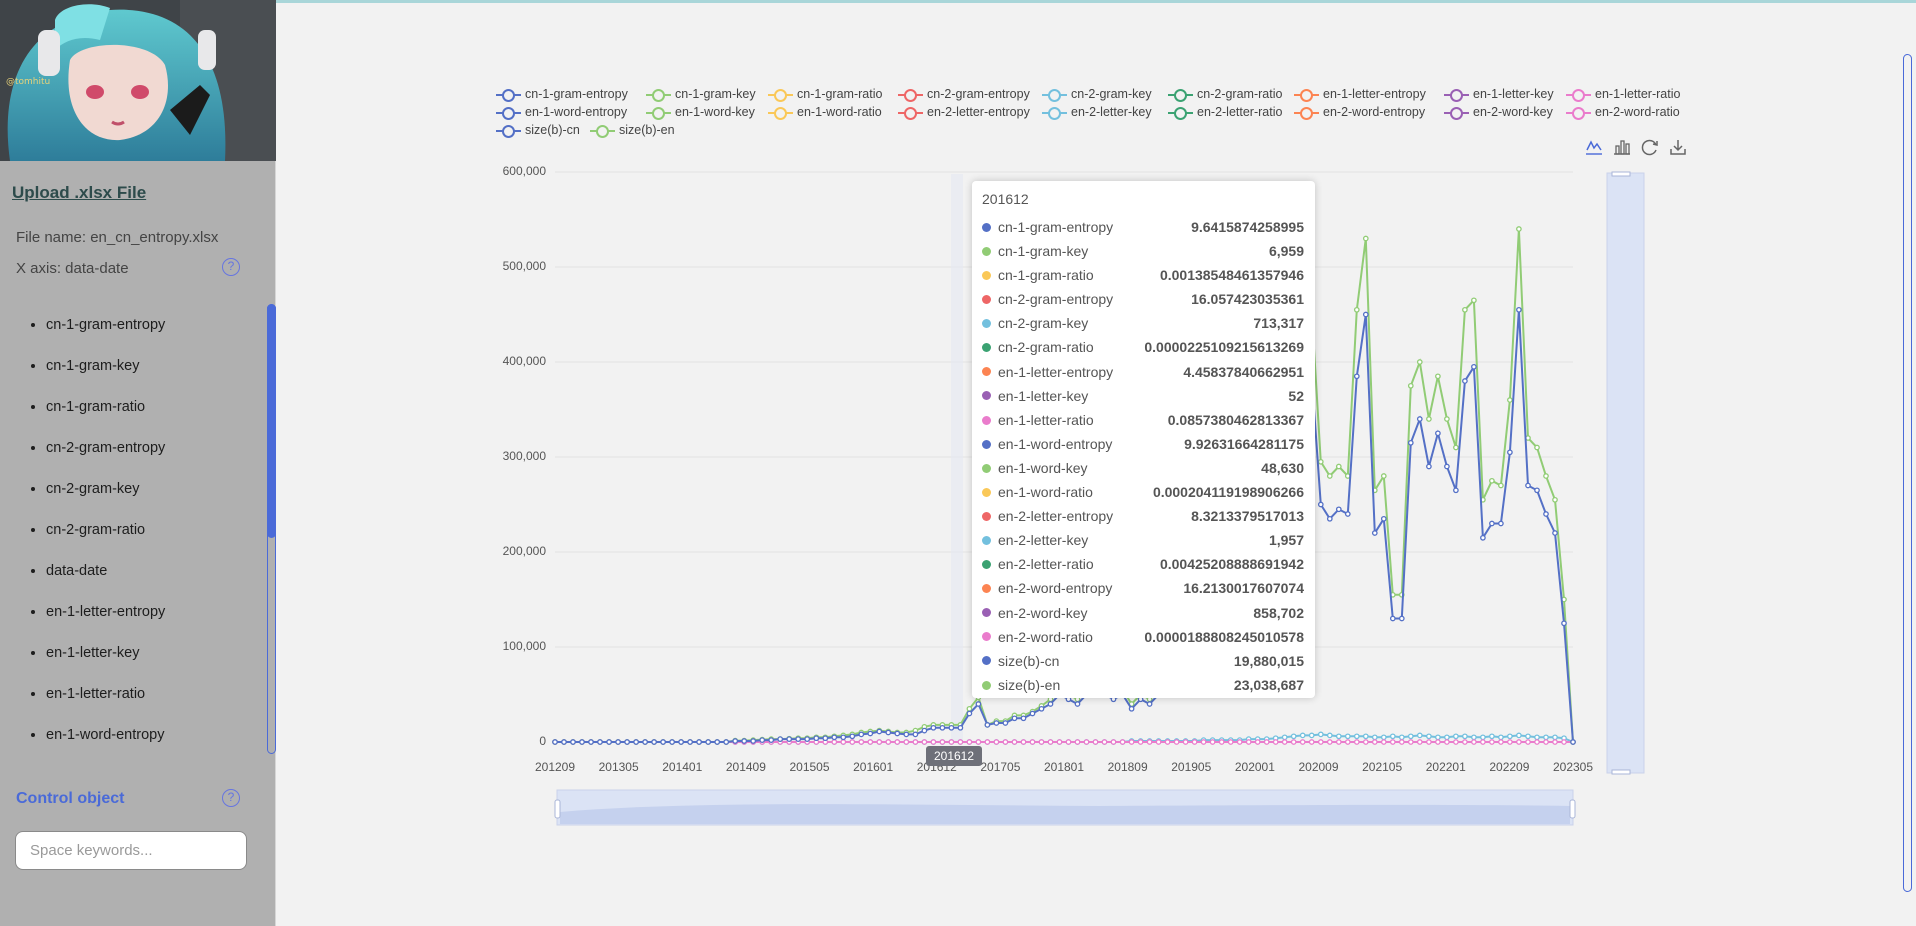  What do you see at coordinates (1499, 94) in the screenshot?
I see `legend-item: en-1-letter-key` at bounding box center [1499, 94].